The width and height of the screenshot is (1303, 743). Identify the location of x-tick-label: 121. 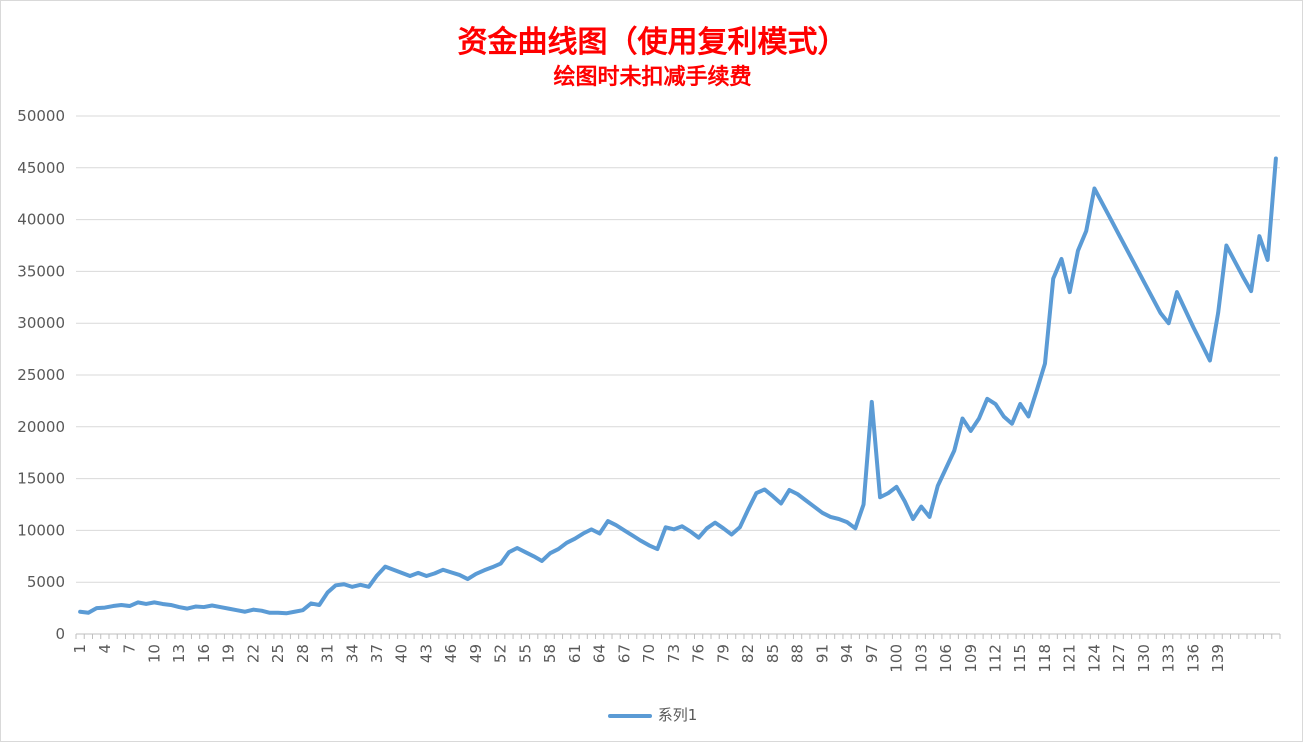
(1070, 658).